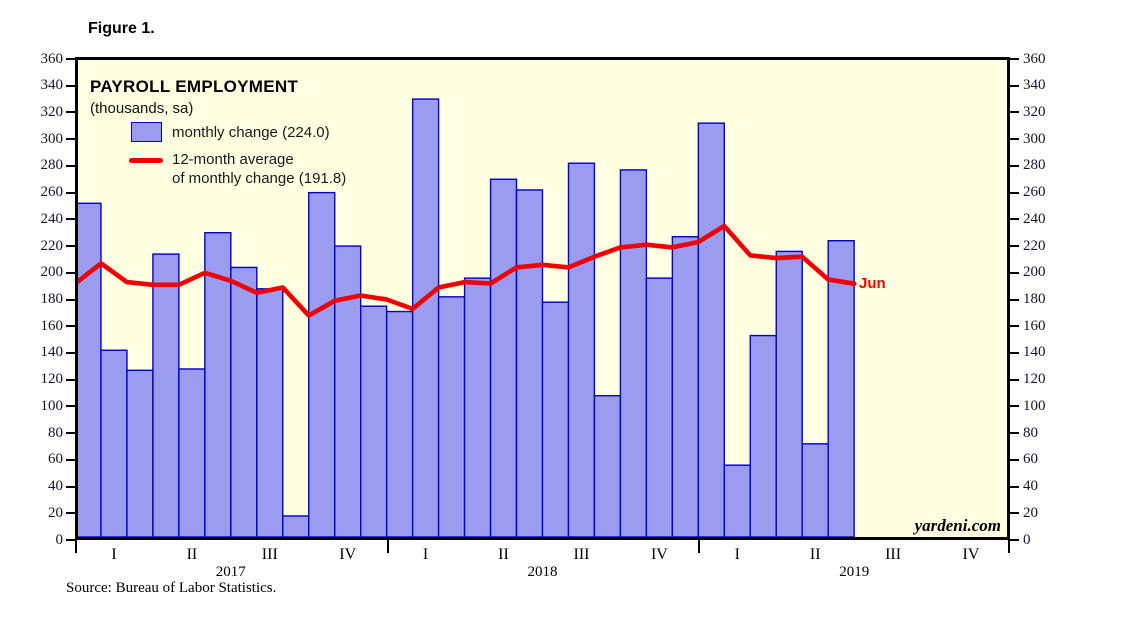  Describe the element at coordinates (971, 554) in the screenshot. I see `x-quarter-label-2019-Q4: IV` at that location.